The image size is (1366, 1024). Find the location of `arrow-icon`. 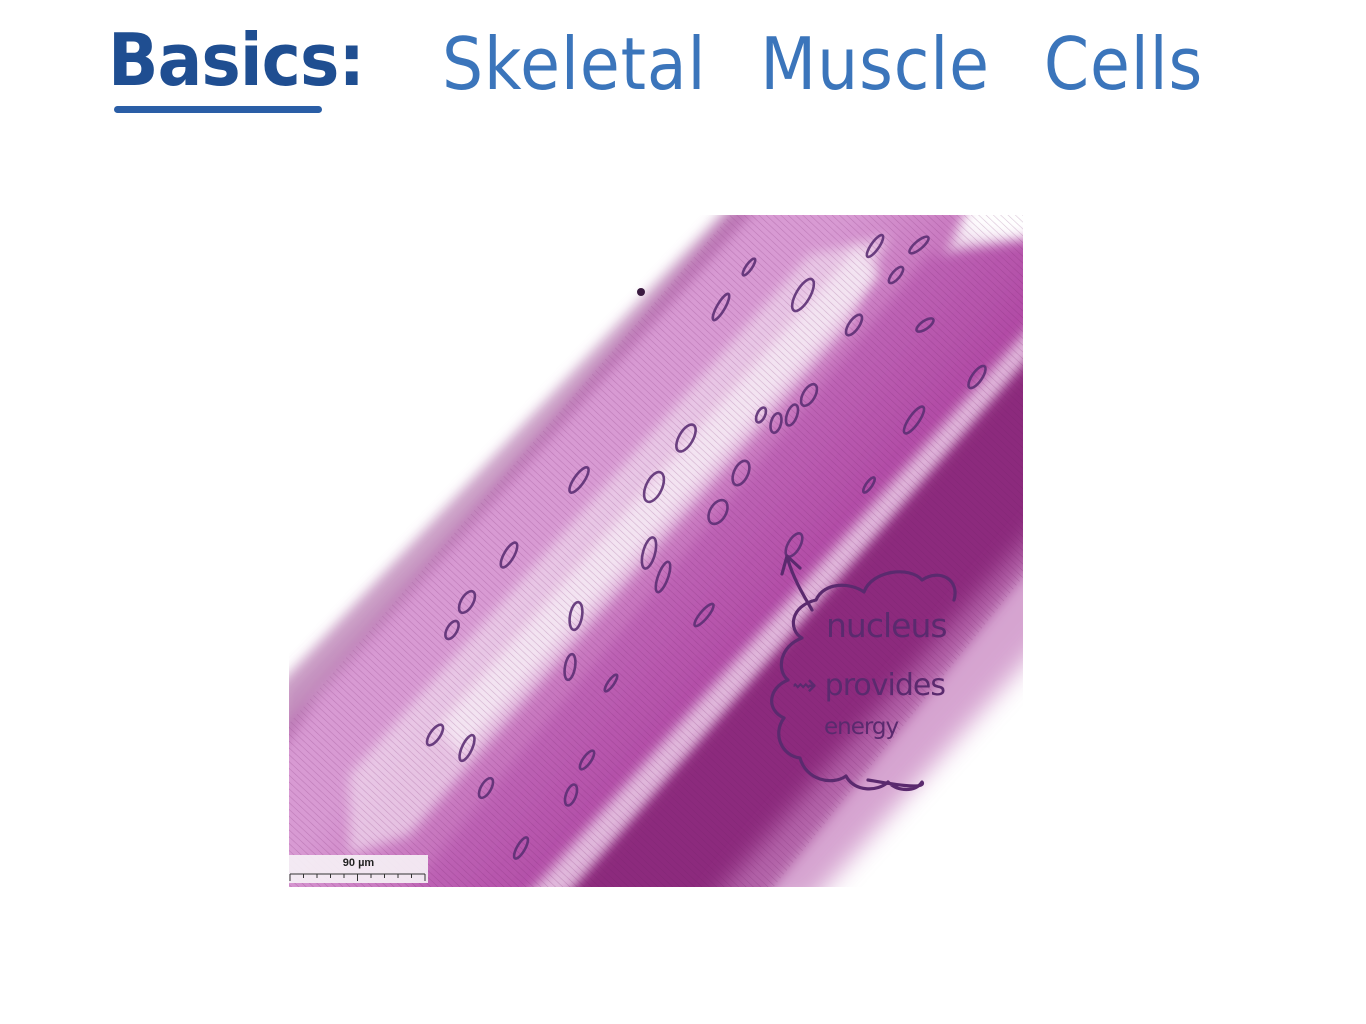

arrow-icon is located at coordinates (797, 583).